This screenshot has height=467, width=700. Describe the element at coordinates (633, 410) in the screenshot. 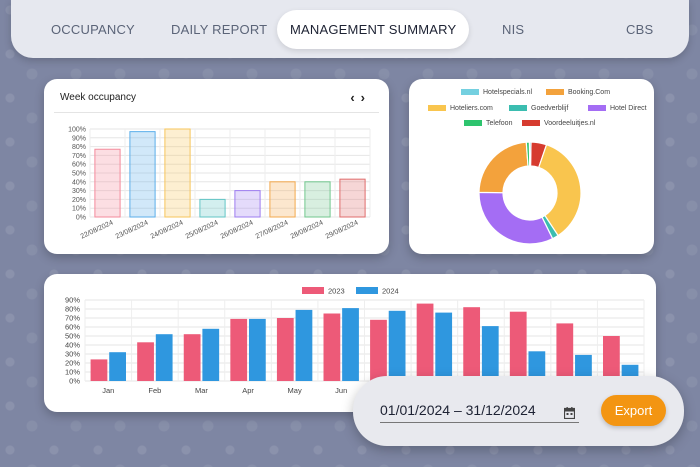

I see `export-button: Export` at that location.